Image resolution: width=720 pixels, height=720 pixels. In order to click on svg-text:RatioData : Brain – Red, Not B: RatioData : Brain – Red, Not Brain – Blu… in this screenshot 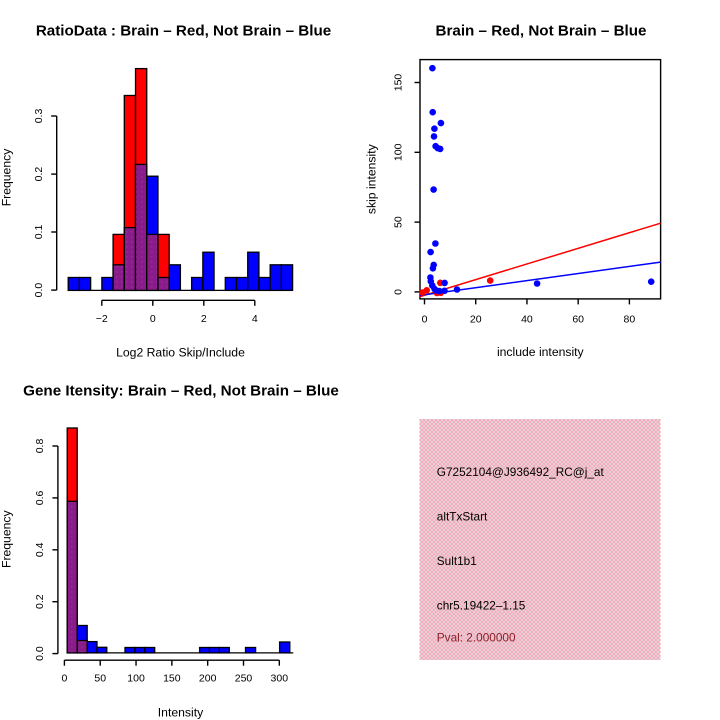, I will do `click(183, 30)`.